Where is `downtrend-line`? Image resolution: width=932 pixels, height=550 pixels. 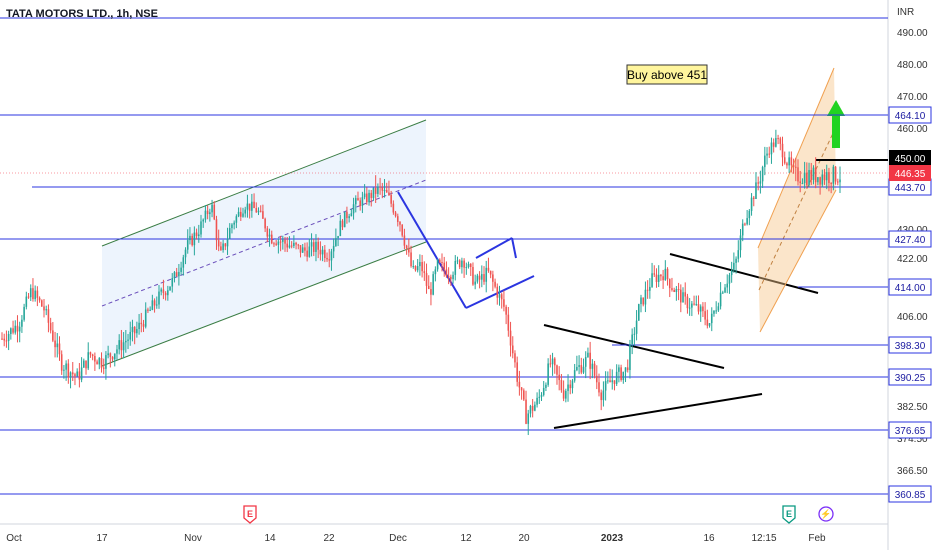
downtrend-line is located at coordinates (432, 250).